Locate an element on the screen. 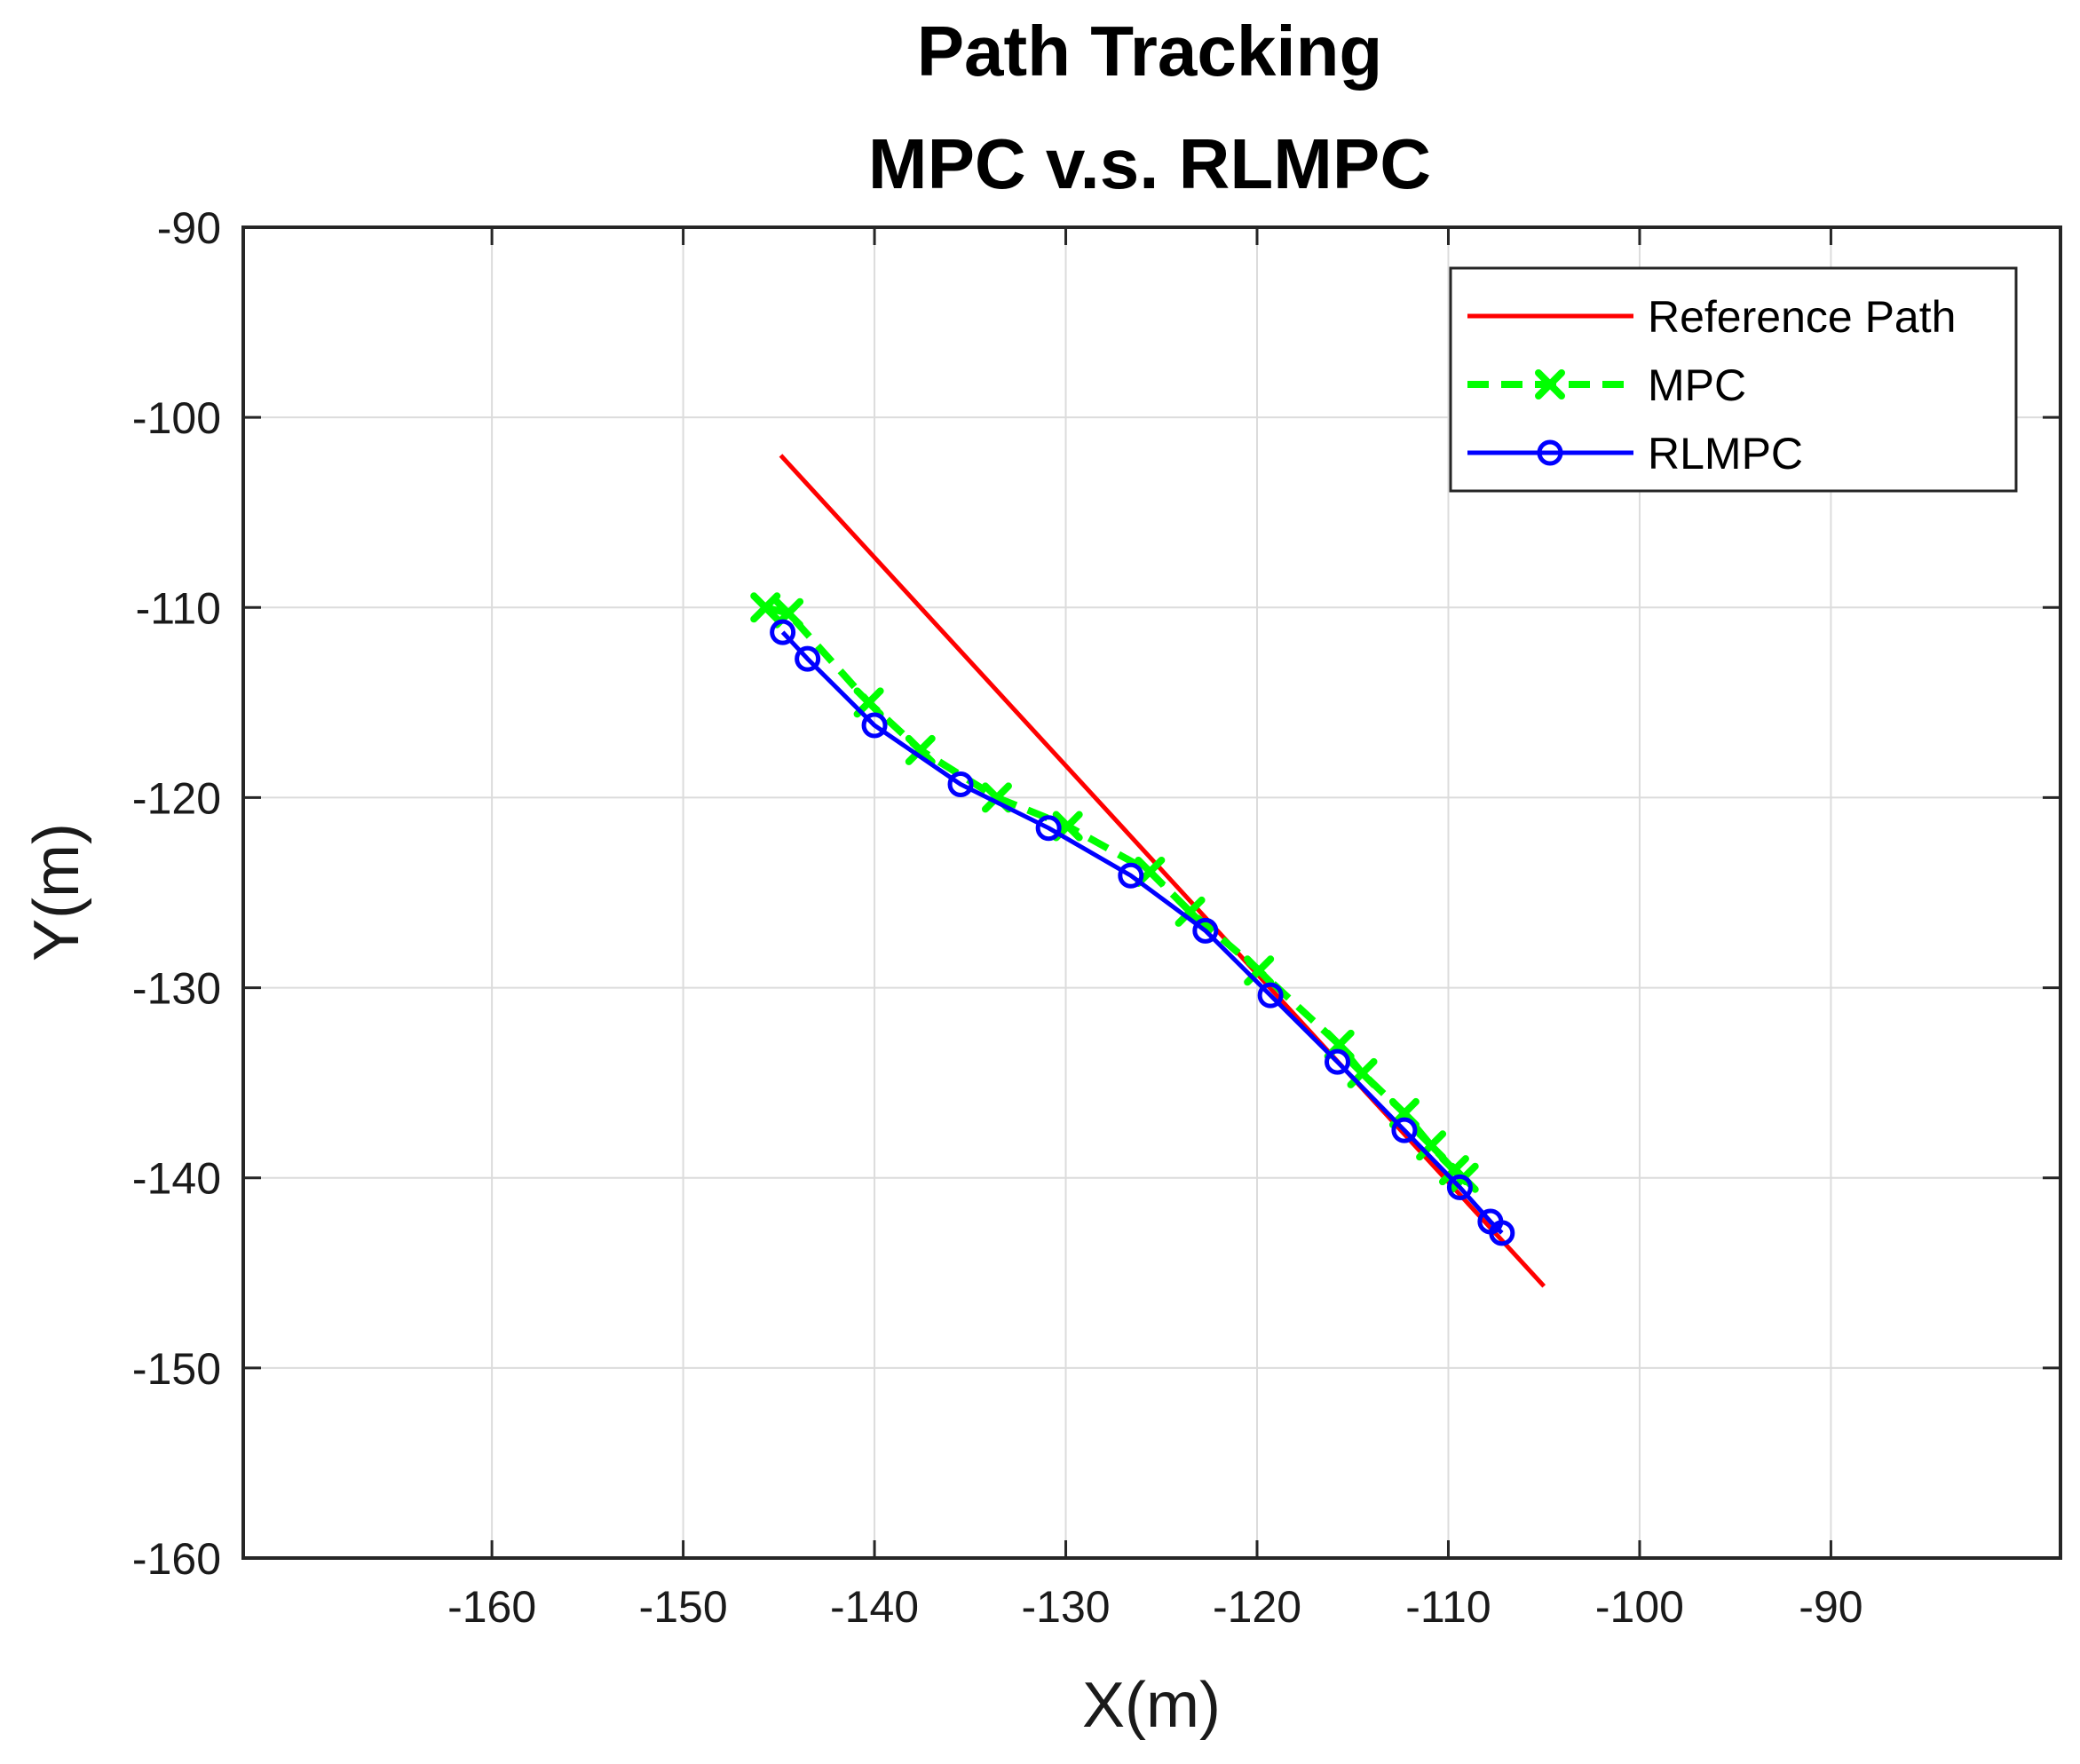 The width and height of the screenshot is (2080, 1764). x-tick-label: -120 is located at coordinates (1257, 1607).